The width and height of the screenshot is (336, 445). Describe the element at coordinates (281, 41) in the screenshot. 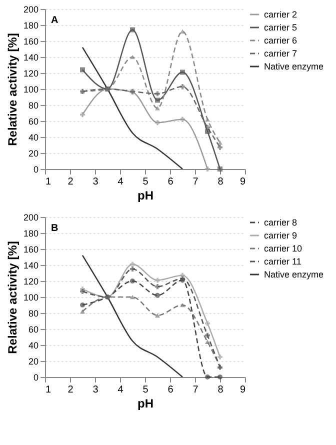

I see `legend-label: carrier 6` at that location.